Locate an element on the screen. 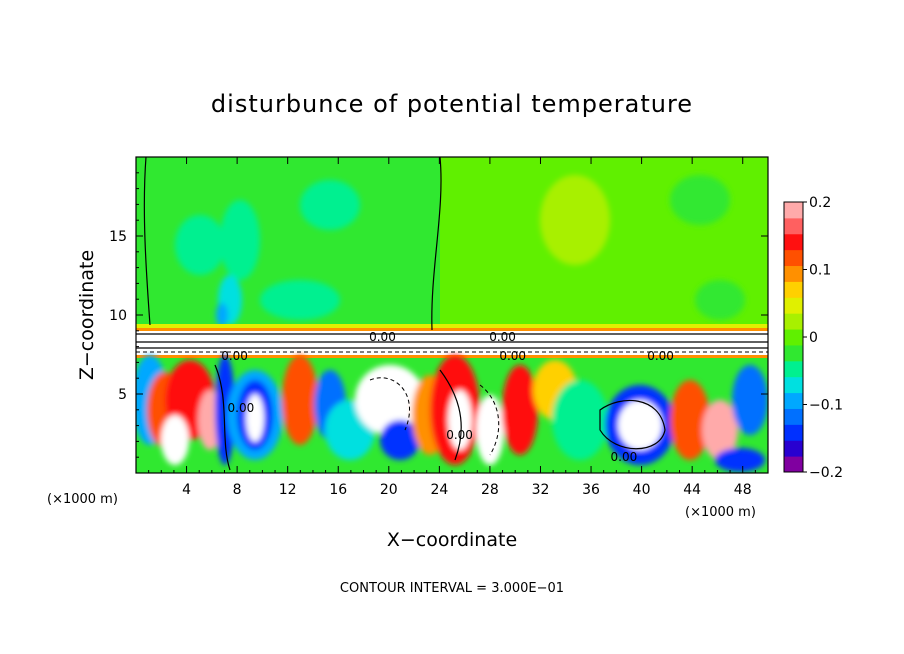 The width and height of the screenshot is (904, 654). x-tick-label: 16 is located at coordinates (338, 490).